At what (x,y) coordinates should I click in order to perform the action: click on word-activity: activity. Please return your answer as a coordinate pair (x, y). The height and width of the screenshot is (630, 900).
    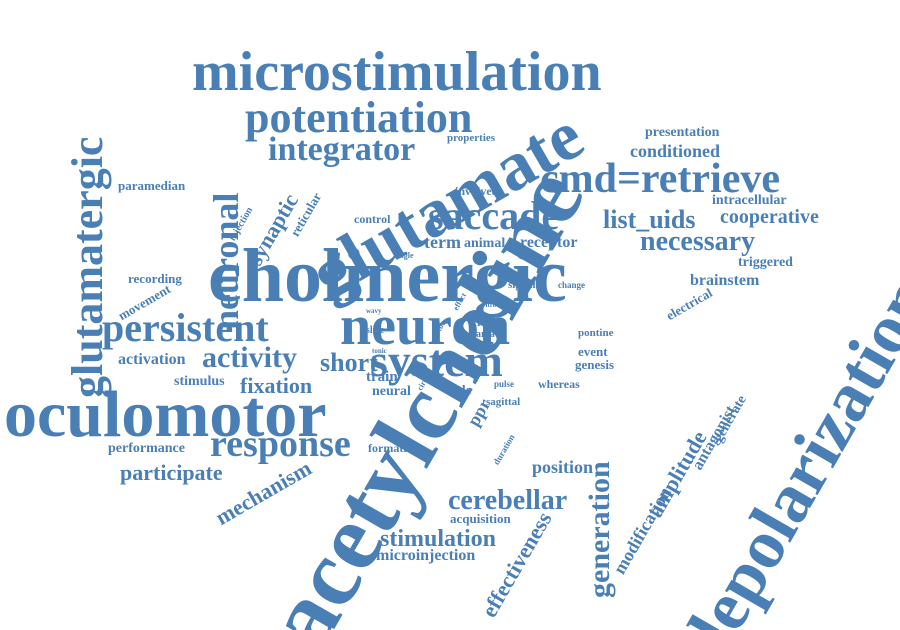
    Looking at the image, I should click on (249, 357).